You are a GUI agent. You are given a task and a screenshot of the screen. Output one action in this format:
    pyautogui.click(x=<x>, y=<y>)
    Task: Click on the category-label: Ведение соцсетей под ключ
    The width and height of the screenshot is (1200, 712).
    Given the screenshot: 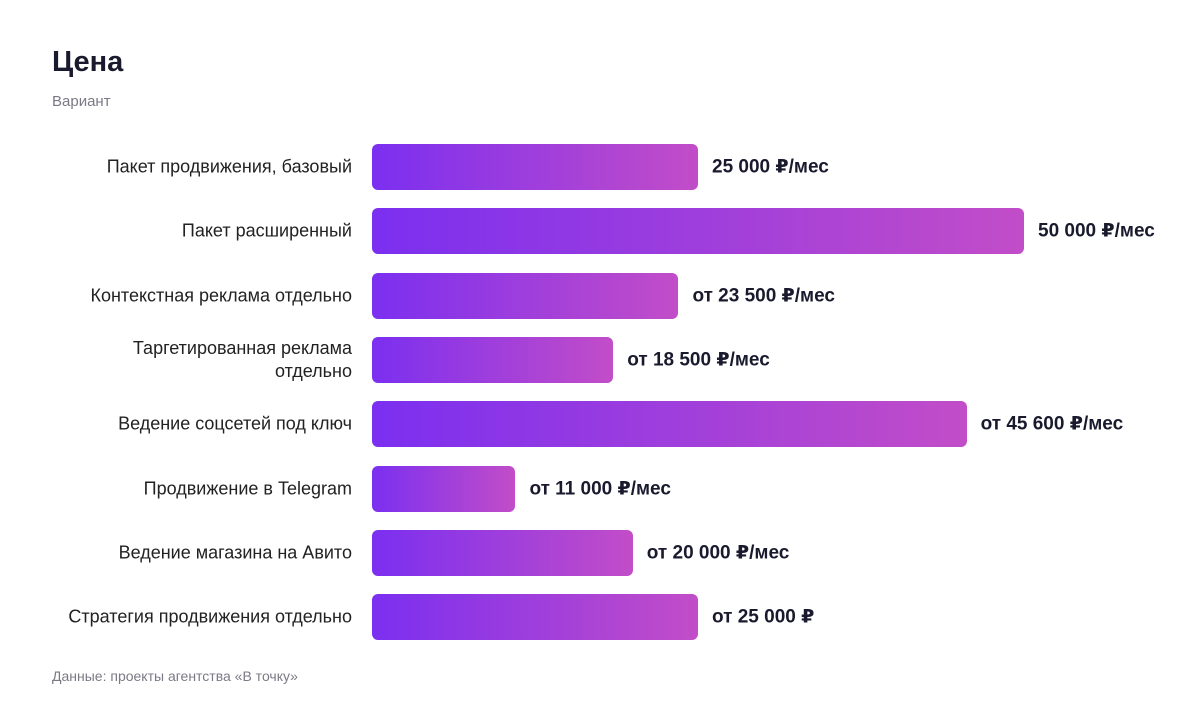 What is the action you would take?
    pyautogui.click(x=235, y=423)
    